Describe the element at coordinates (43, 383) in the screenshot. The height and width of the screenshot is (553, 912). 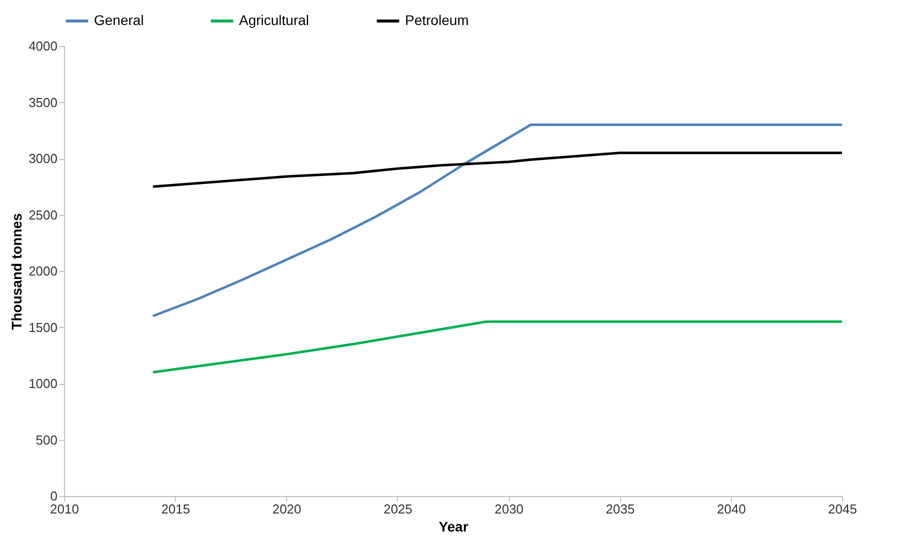
I see `y-tick-label: 1000` at that location.